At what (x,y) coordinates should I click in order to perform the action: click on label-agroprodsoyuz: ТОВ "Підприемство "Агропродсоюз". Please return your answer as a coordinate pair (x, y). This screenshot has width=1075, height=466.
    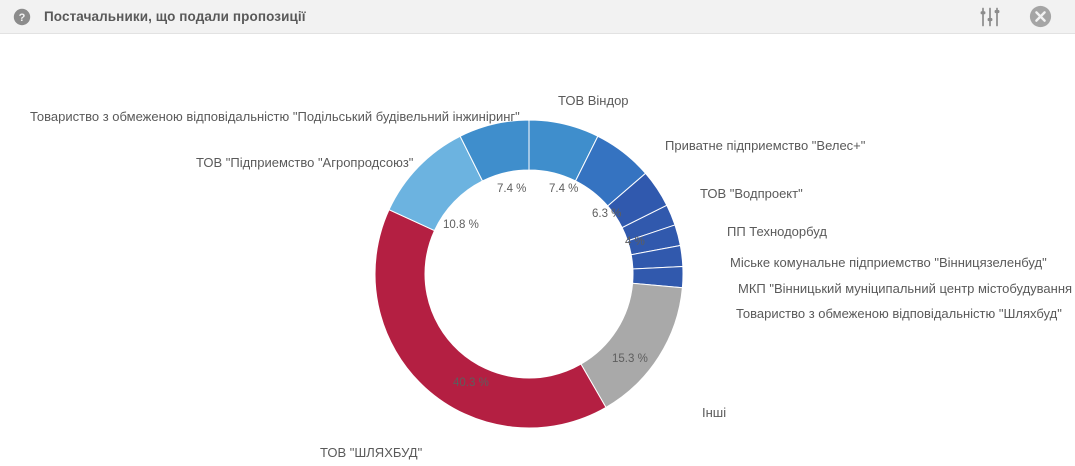
    Looking at the image, I should click on (305, 162).